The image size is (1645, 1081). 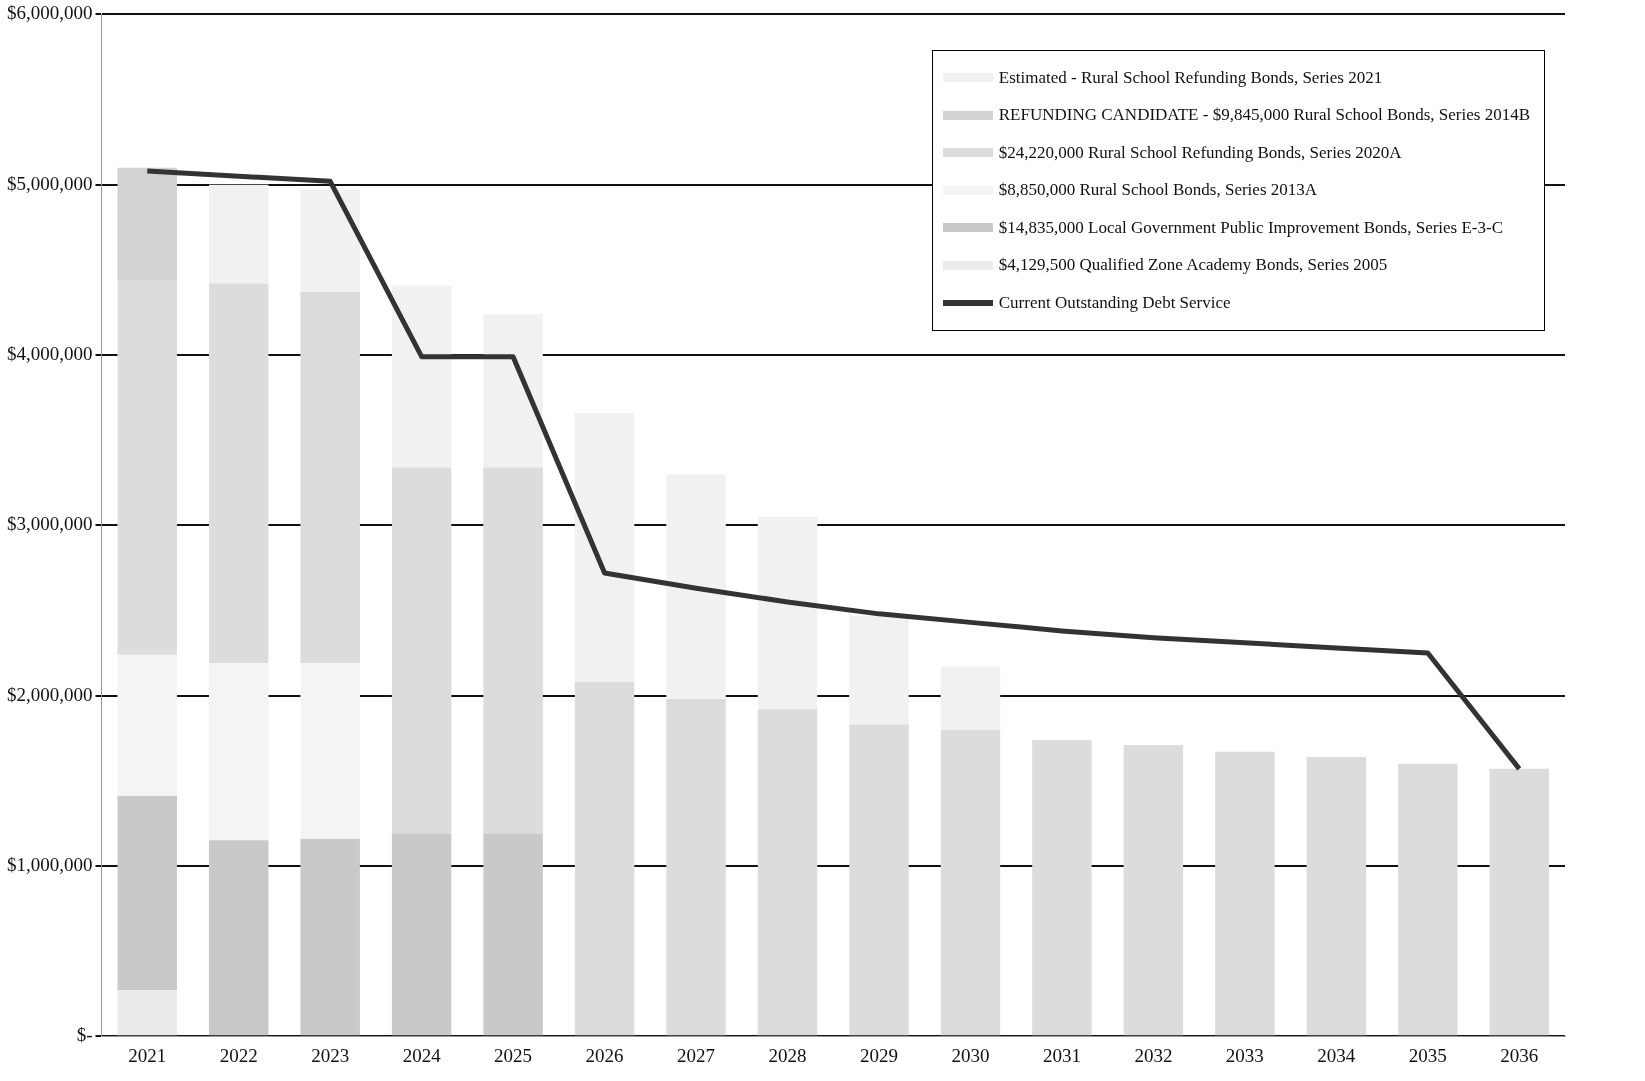 I want to click on x-tick-label: 2023, so click(x=330, y=1055).